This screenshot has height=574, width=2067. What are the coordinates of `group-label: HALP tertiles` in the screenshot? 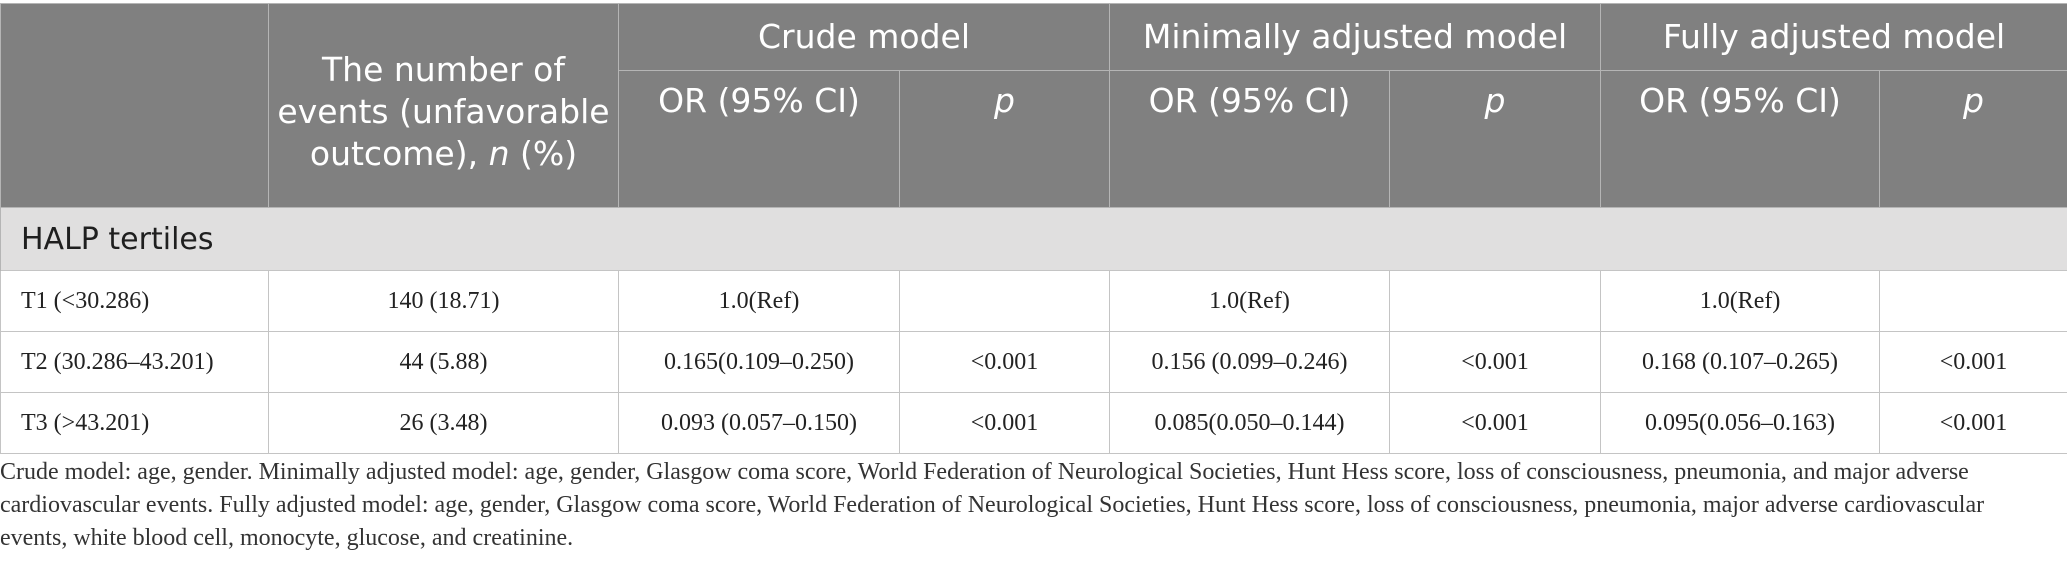 It's located at (1033, 239).